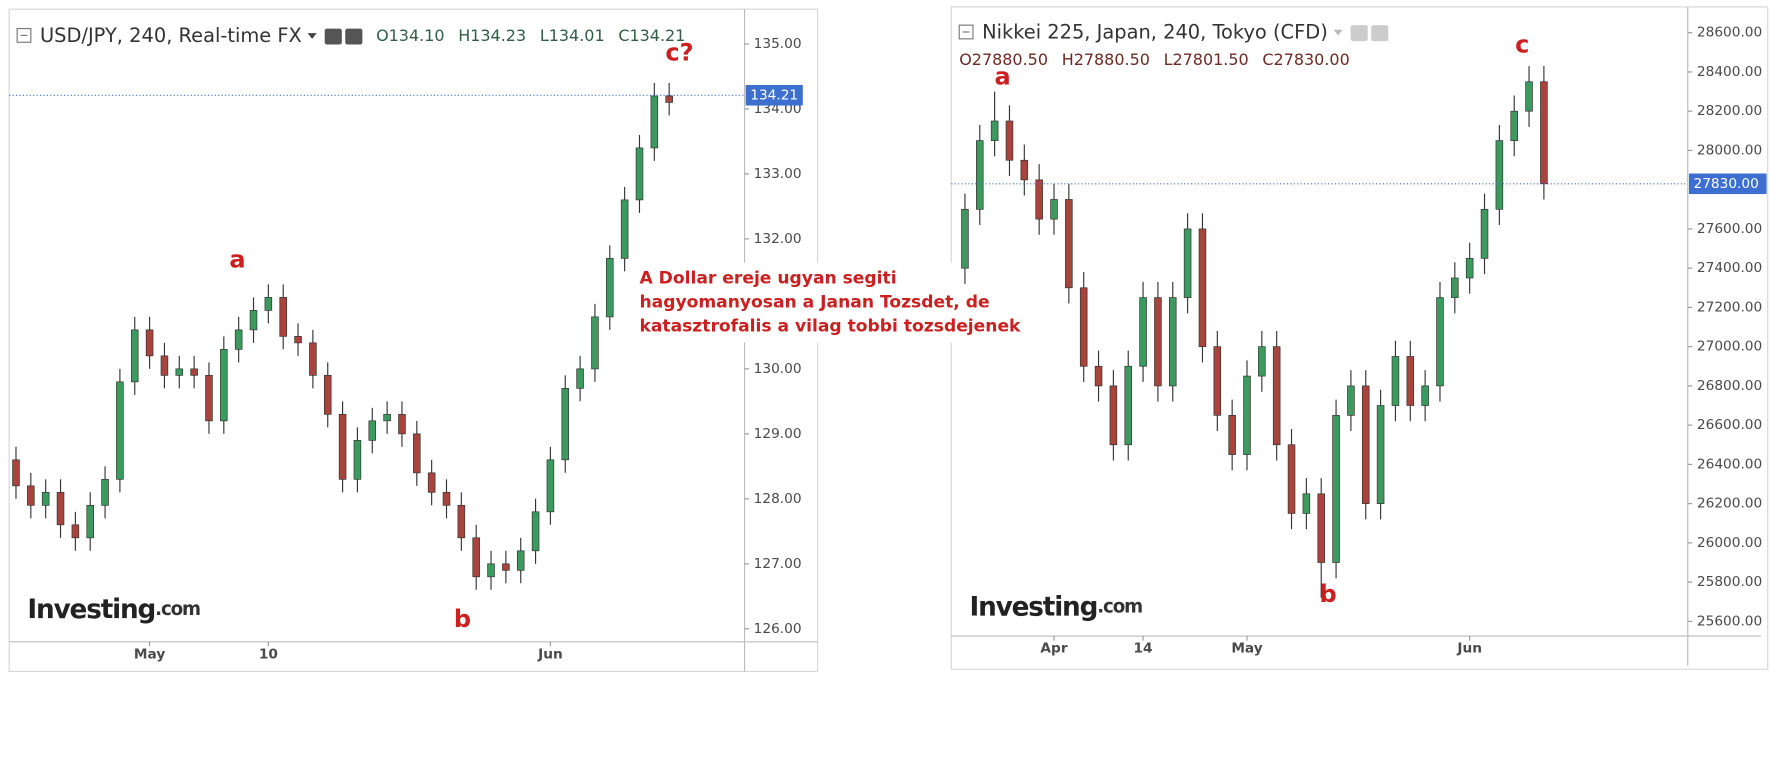 The width and height of the screenshot is (1770, 760). I want to click on y-tick-label: 27200.00, so click(1729, 307).